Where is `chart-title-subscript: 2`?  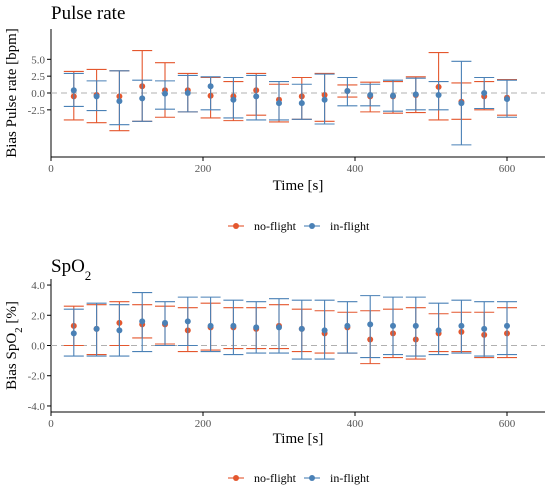 chart-title-subscript: 2 is located at coordinates (88, 275).